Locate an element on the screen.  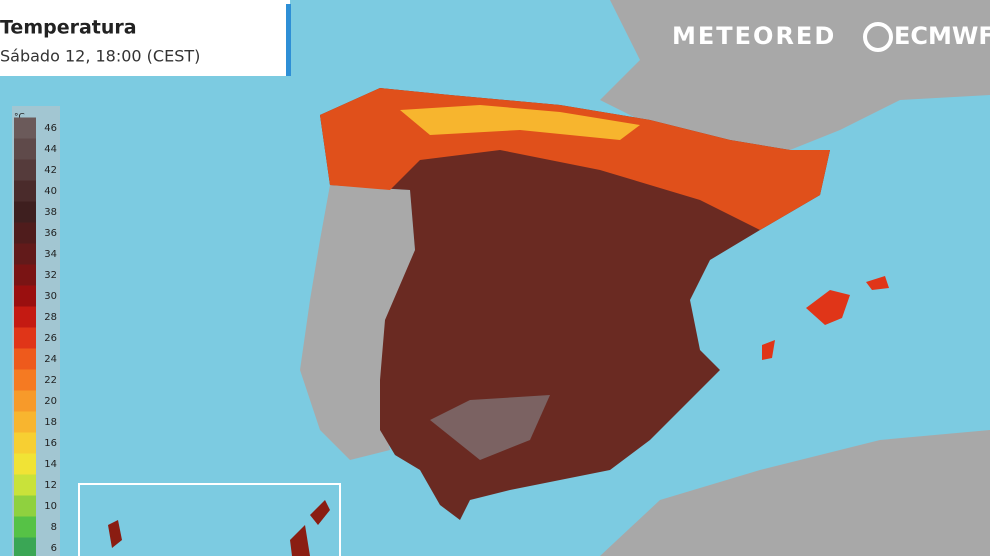
header-subtitle: Sábado 12, 18:00 (CEST) is located at coordinates (100, 56).